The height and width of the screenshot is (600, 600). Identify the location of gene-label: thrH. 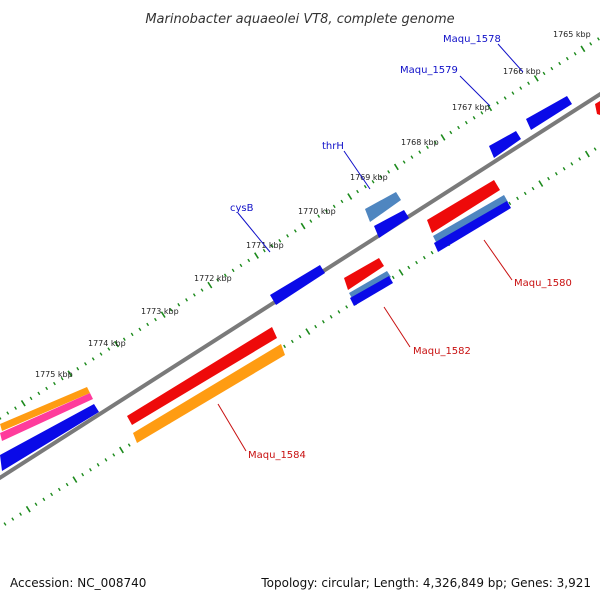
(333, 146).